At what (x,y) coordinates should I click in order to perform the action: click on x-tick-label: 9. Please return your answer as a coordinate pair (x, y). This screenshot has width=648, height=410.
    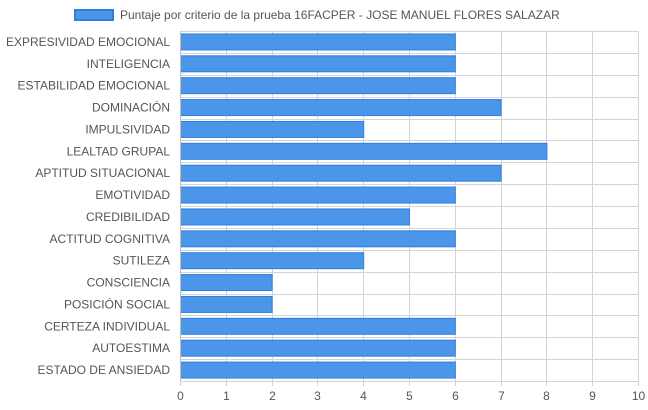
    Looking at the image, I should click on (592, 396).